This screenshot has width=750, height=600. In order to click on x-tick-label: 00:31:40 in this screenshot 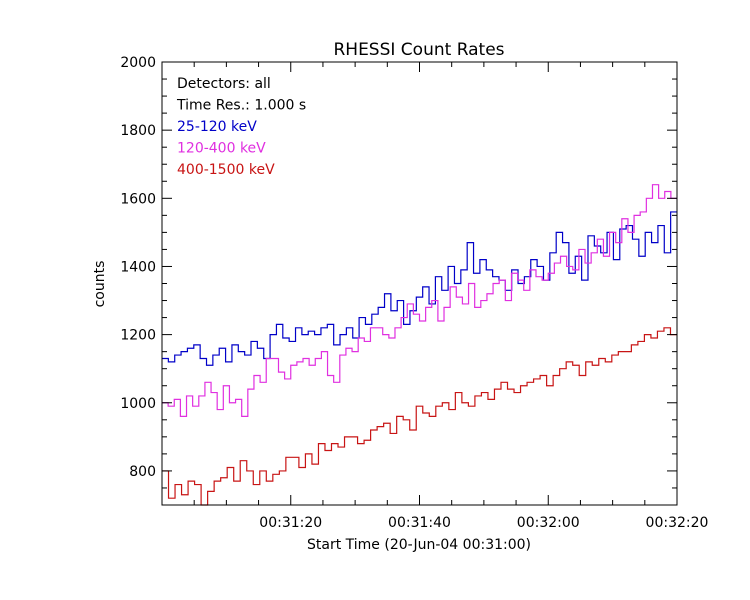, I will do `click(419, 523)`.